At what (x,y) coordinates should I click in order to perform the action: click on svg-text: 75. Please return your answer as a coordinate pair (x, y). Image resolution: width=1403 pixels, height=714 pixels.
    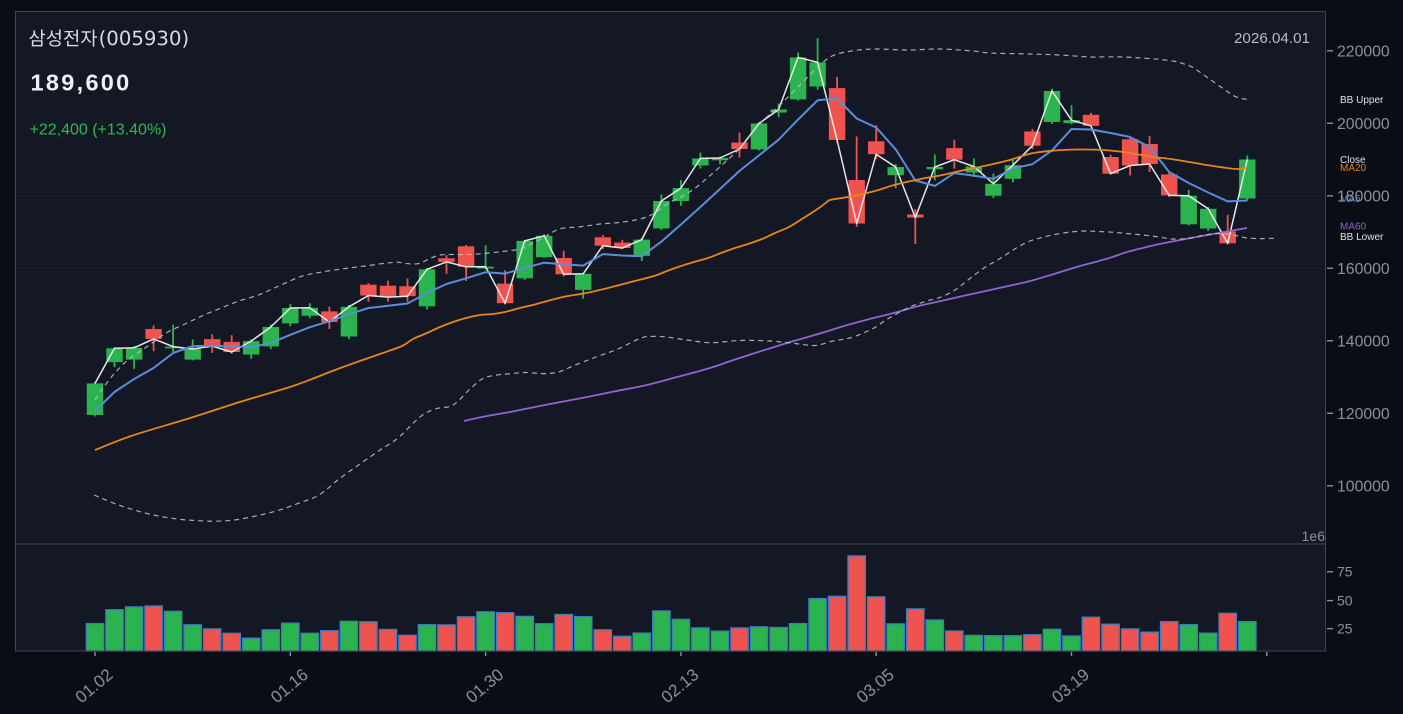
    Looking at the image, I should click on (1345, 572).